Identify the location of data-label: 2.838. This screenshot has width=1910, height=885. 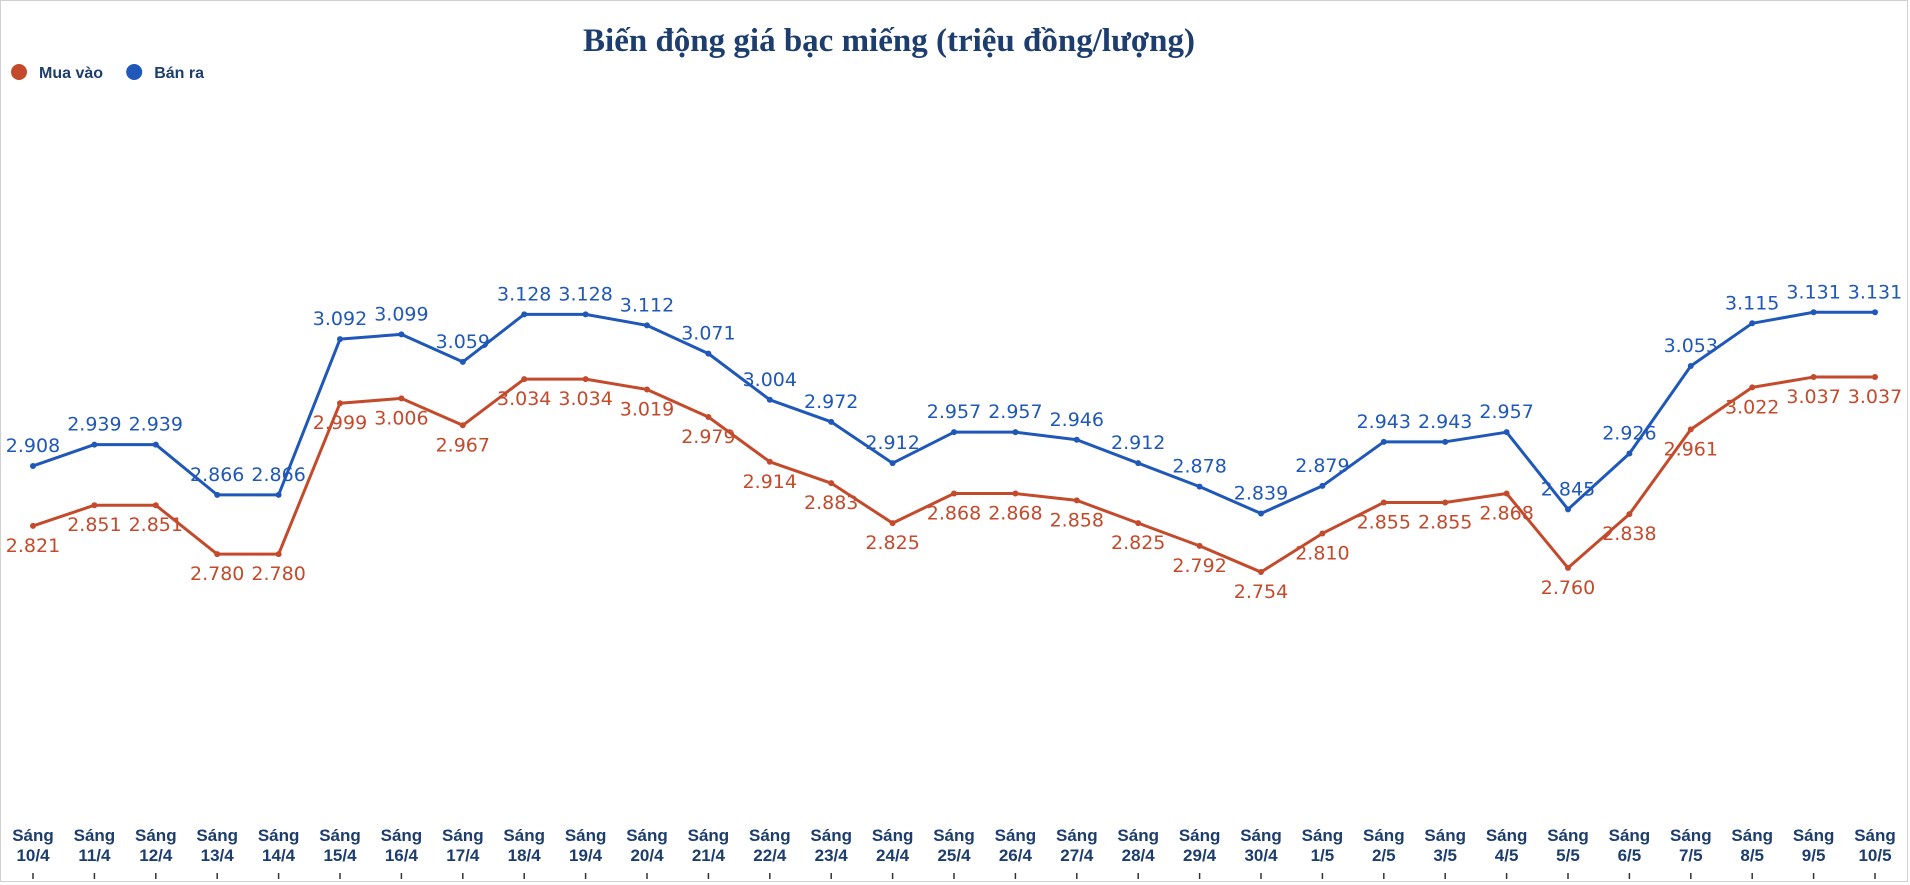
(1629, 534).